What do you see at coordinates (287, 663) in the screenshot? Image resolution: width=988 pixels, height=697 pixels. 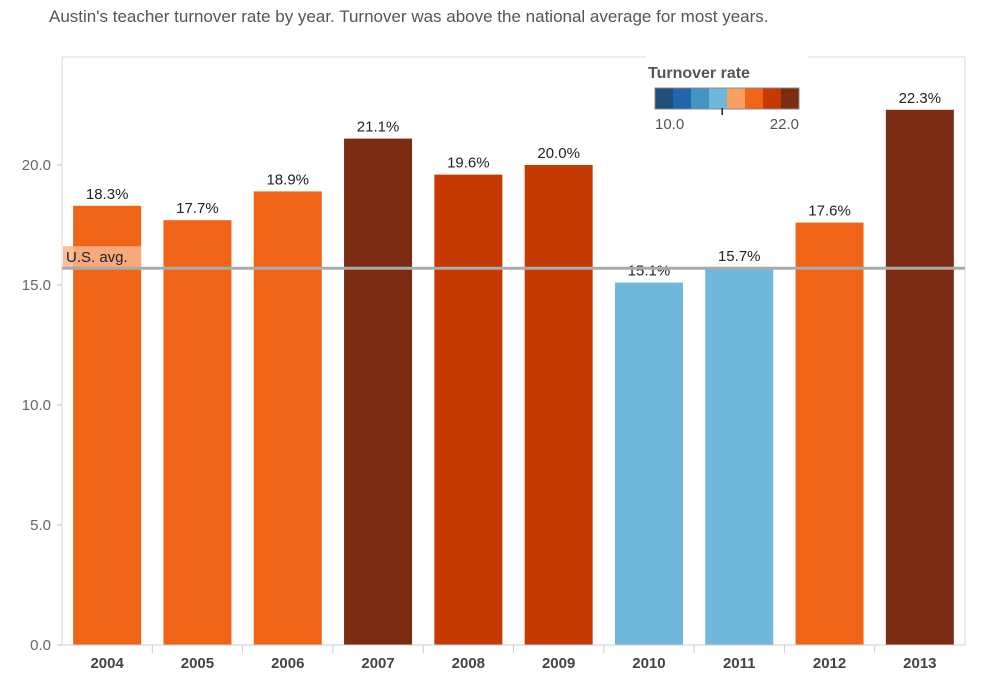 I see `x-tick-label: 2006` at bounding box center [287, 663].